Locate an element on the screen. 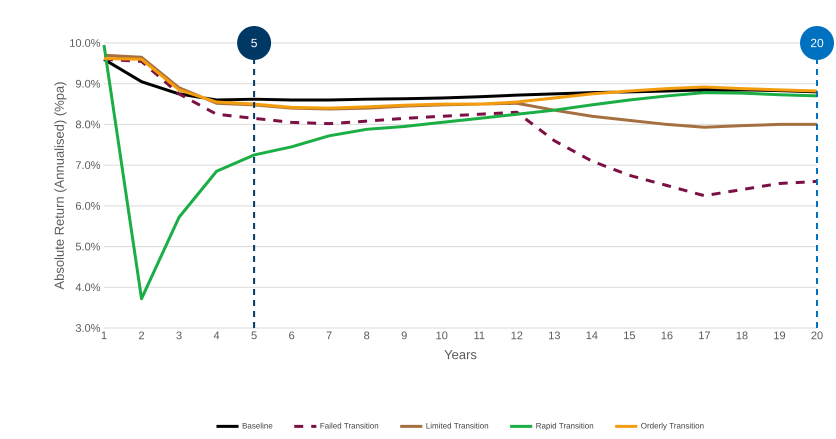  x-tick-label: 9 is located at coordinates (404, 336).